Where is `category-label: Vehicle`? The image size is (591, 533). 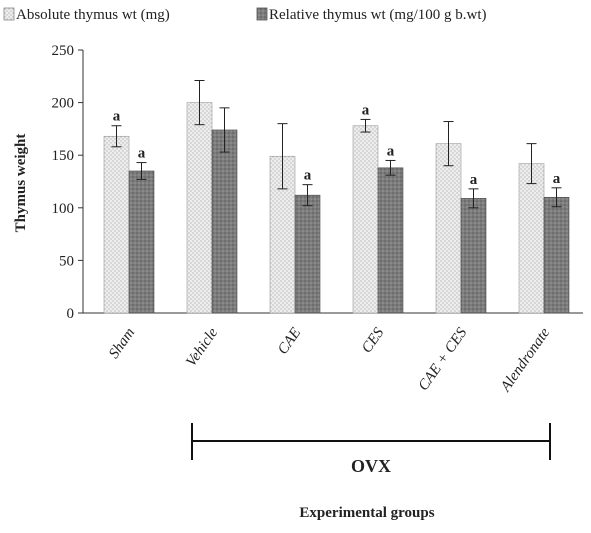 category-label: Vehicle is located at coordinates (202, 347).